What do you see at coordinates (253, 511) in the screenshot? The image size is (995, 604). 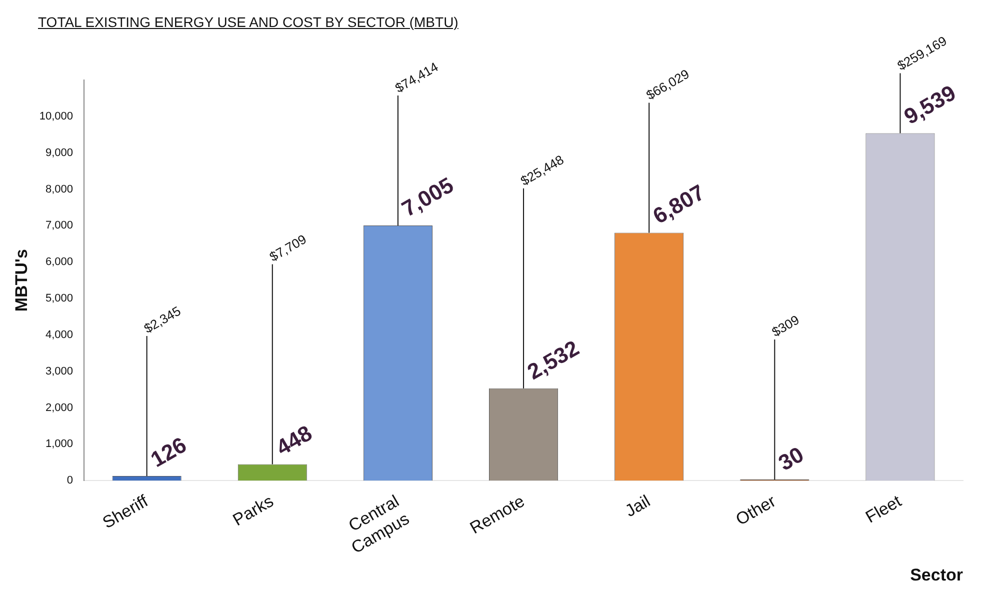 I see `x-tick-label: Parks` at bounding box center [253, 511].